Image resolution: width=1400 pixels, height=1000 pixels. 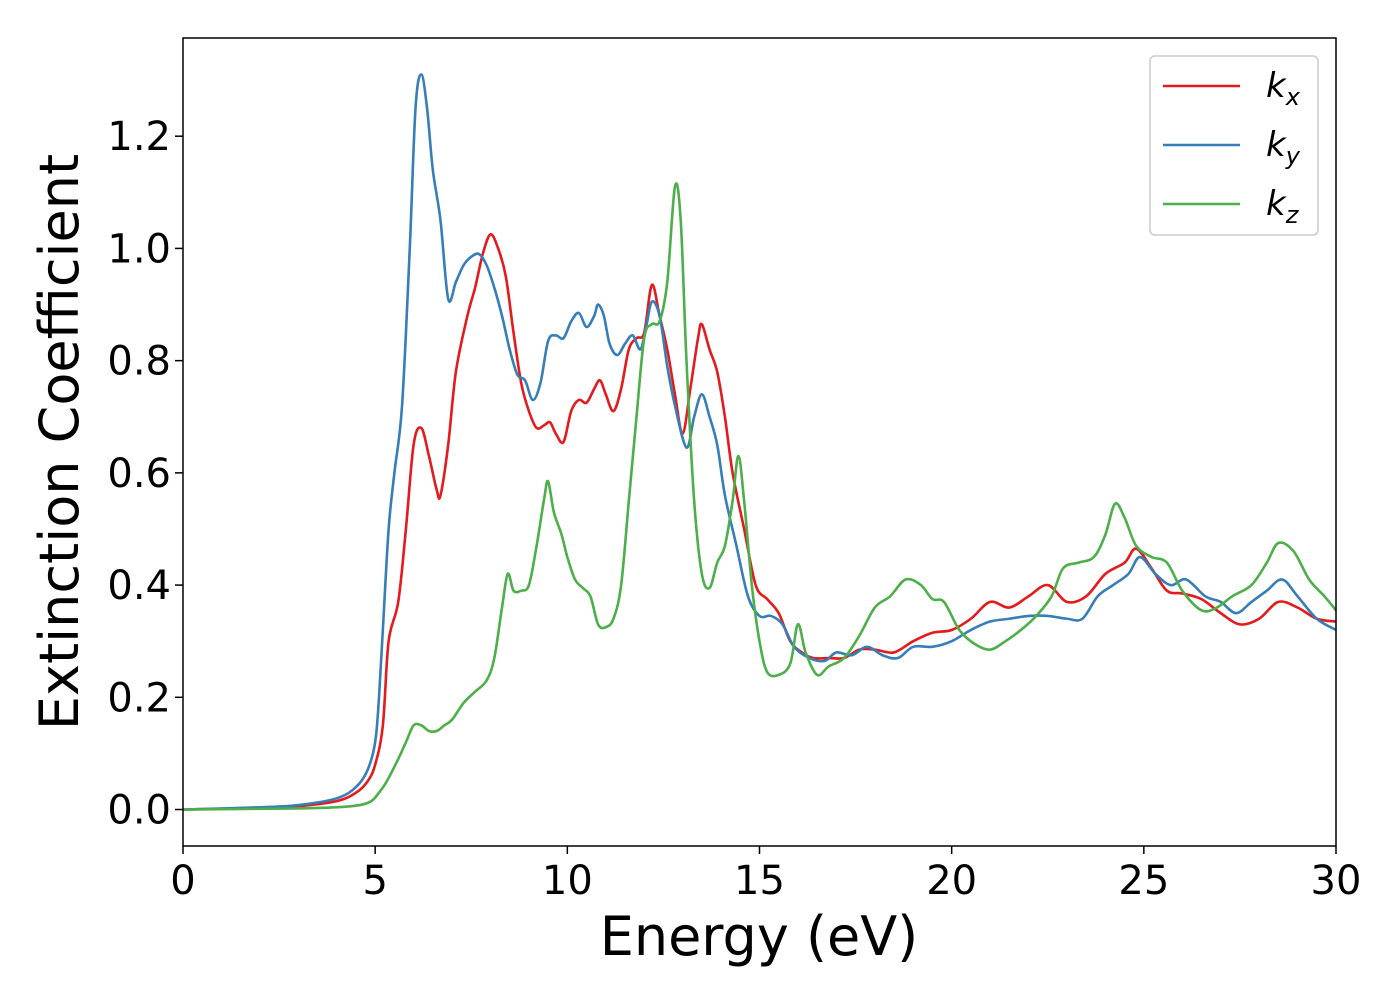 What do you see at coordinates (139, 362) in the screenshot?
I see `y-tick-label: 0.8` at bounding box center [139, 362].